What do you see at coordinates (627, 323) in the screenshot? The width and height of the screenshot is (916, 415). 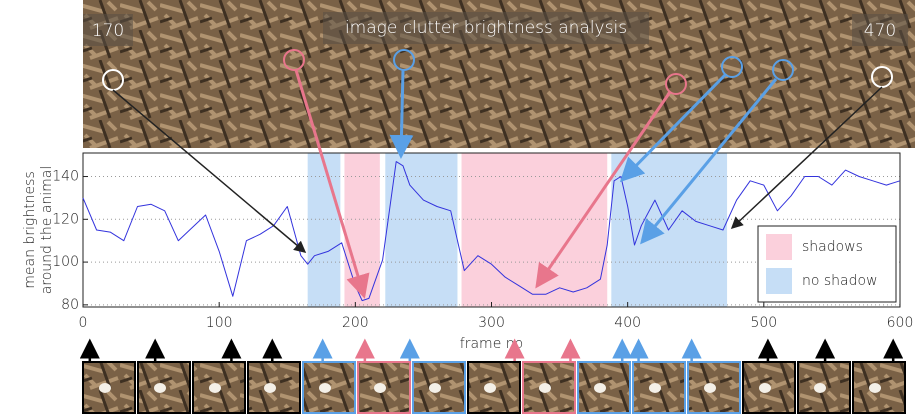 I see `x-tick-label: 400` at bounding box center [627, 323].